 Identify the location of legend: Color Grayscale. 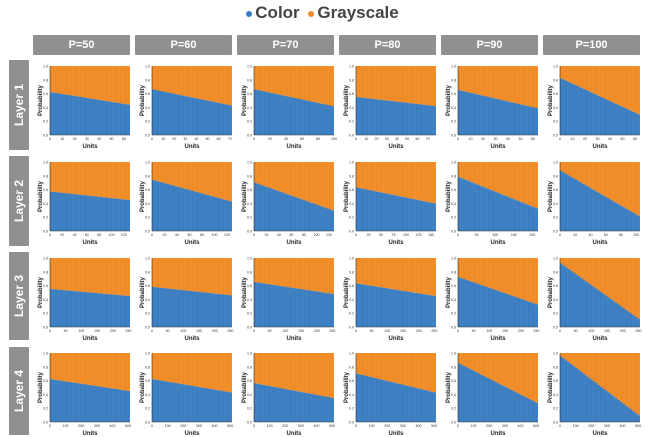
(322, 15).